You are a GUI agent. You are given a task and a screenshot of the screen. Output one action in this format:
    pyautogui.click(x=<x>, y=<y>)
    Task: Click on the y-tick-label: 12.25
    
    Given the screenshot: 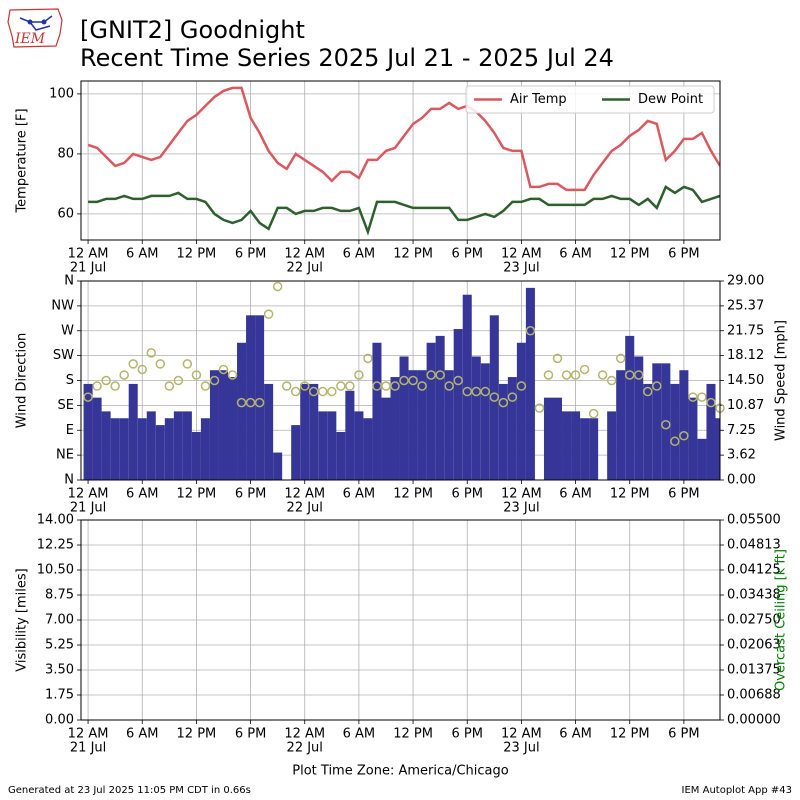 What is the action you would take?
    pyautogui.click(x=55, y=545)
    